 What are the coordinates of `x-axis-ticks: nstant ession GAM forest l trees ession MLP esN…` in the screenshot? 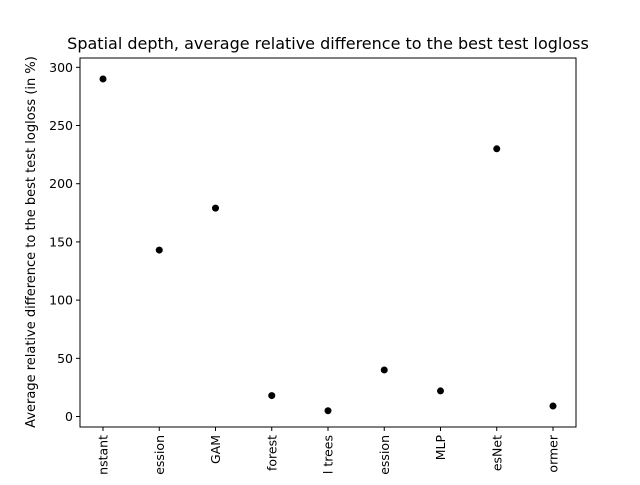 It's located at (328, 451).